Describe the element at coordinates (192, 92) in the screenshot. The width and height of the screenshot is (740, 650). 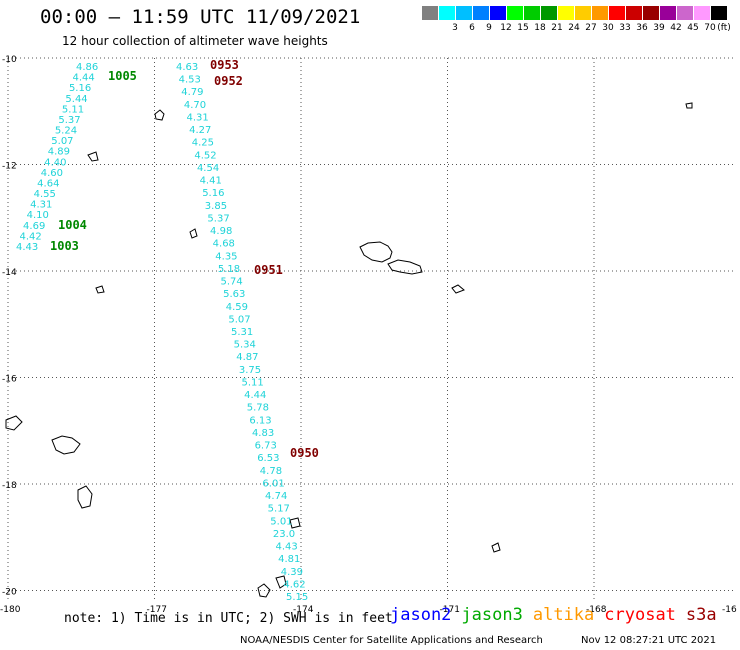
I see `east-track-value: 4.79` at that location.